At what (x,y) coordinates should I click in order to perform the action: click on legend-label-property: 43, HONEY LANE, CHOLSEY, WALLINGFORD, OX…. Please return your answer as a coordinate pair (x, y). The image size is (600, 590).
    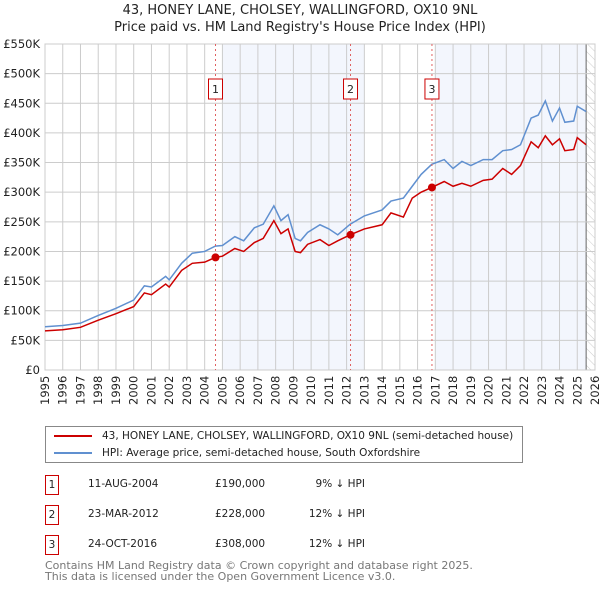
    Looking at the image, I should click on (308, 436).